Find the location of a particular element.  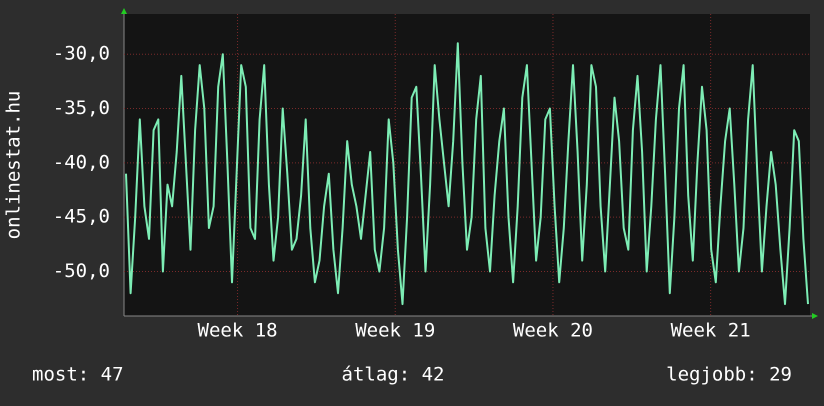

x-tick-label: Week 19 is located at coordinates (395, 331).